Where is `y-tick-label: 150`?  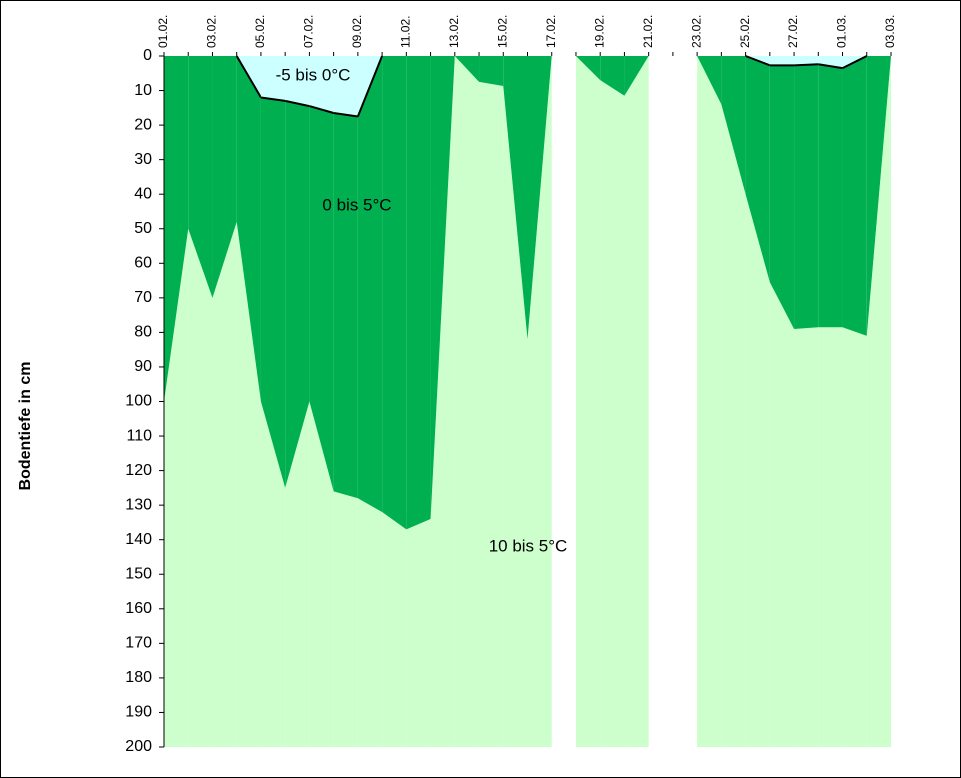
y-tick-label: 150 is located at coordinates (138, 573).